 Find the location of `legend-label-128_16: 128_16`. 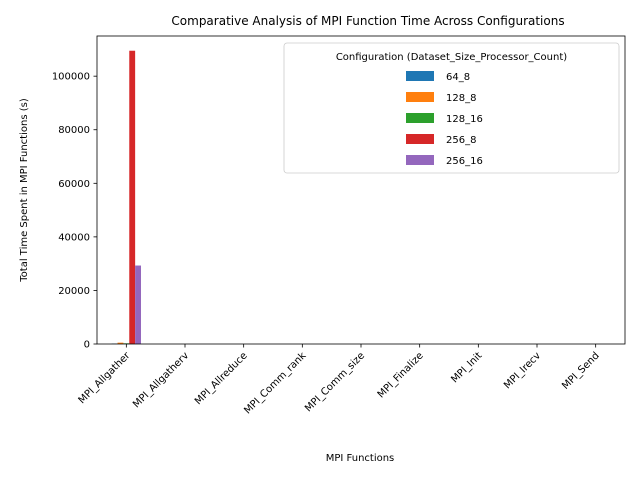

legend-label-128_16: 128_16 is located at coordinates (464, 119).